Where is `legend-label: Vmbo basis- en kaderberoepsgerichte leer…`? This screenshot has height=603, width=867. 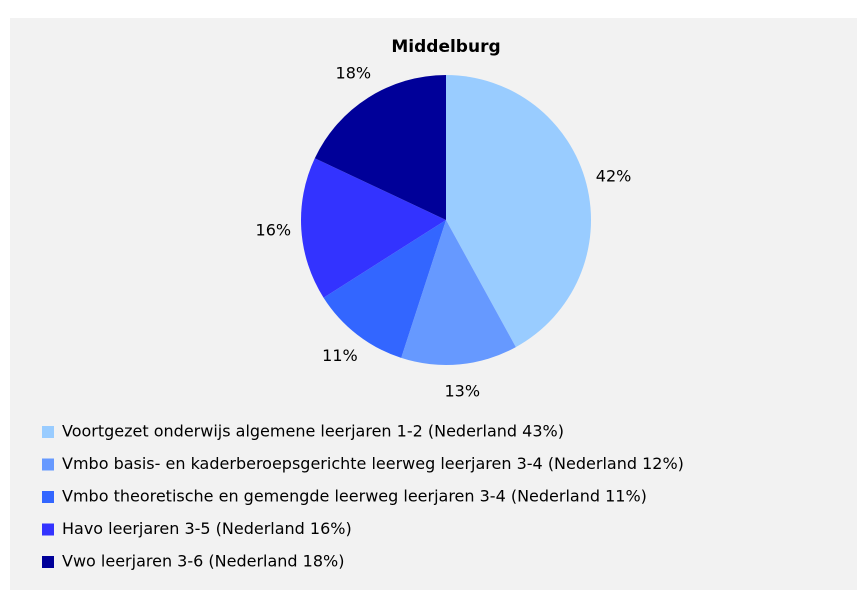 legend-label: Vmbo basis- en kaderberoepsgerichte leer… is located at coordinates (373, 463).